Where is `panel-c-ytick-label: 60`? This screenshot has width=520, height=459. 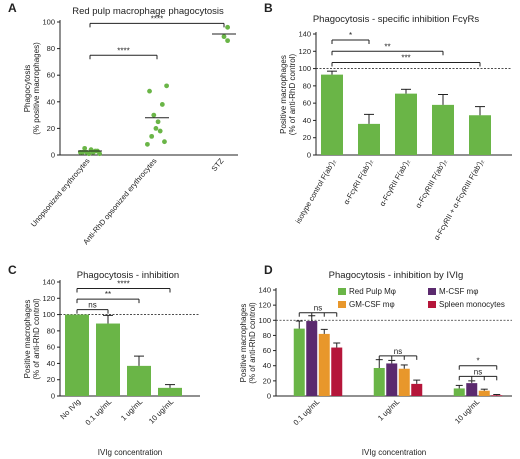 panel-c-ytick-label: 60 is located at coordinates (51, 347).